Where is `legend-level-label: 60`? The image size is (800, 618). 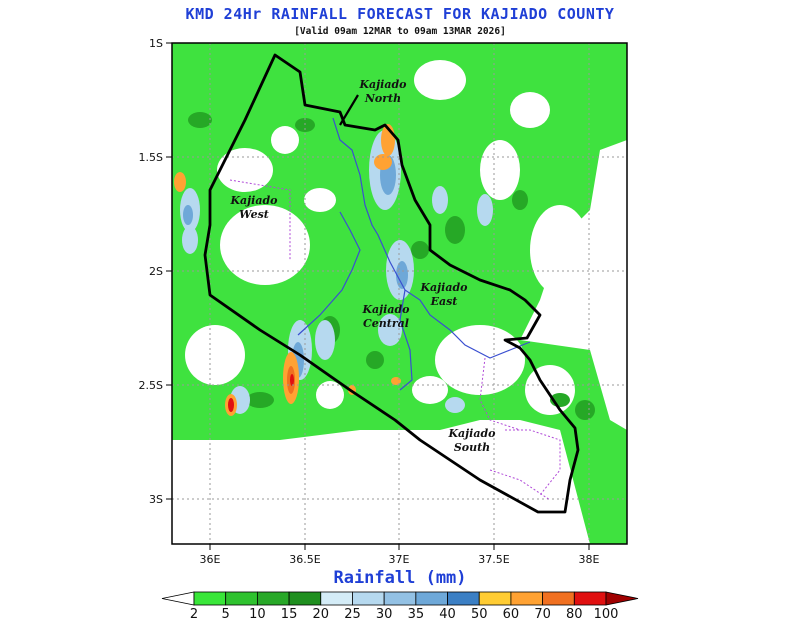 legend-level-label: 60 is located at coordinates (511, 612).